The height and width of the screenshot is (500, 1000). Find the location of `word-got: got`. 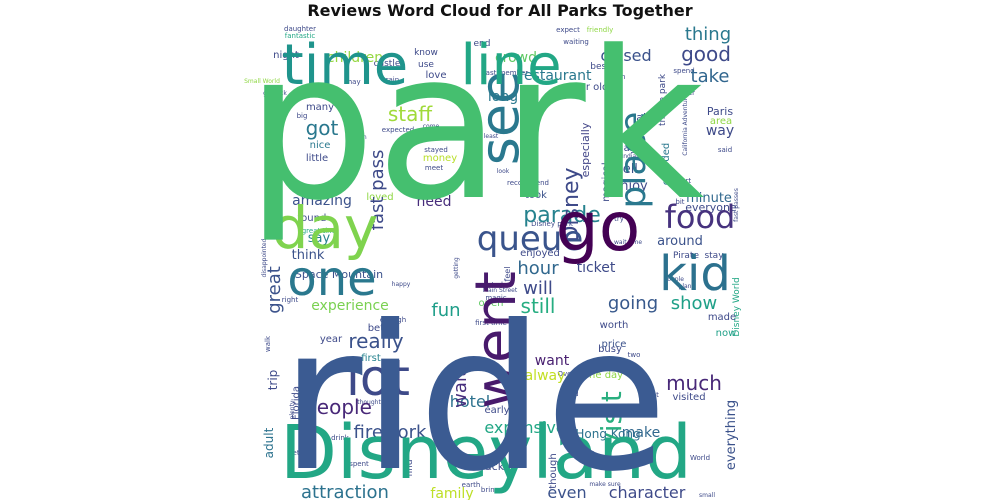

word-got: got is located at coordinates (322, 128).